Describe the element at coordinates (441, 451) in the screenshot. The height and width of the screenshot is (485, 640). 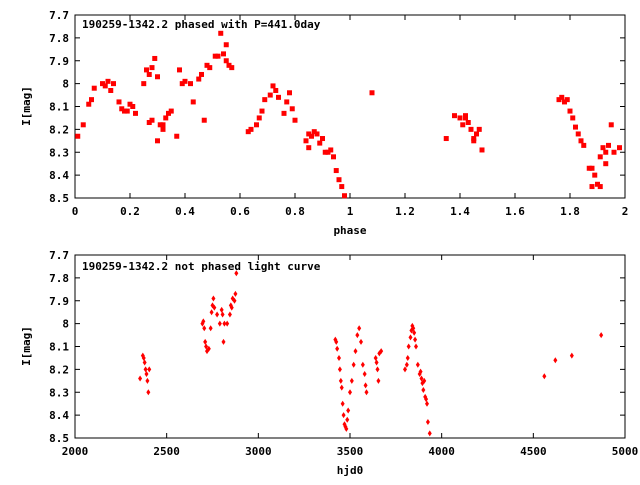
I see `x-tick-label: 4000` at that location.